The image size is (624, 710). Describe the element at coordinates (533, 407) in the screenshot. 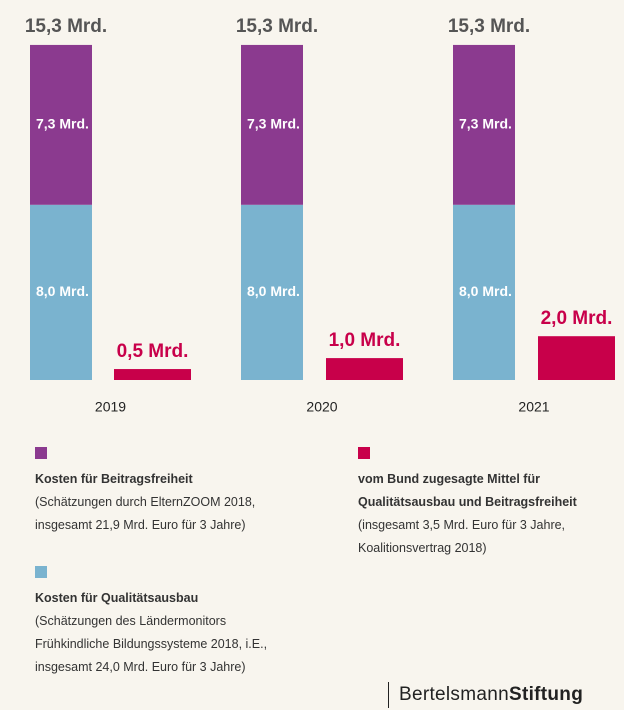

I see `x-tick-label: 2021` at that location.